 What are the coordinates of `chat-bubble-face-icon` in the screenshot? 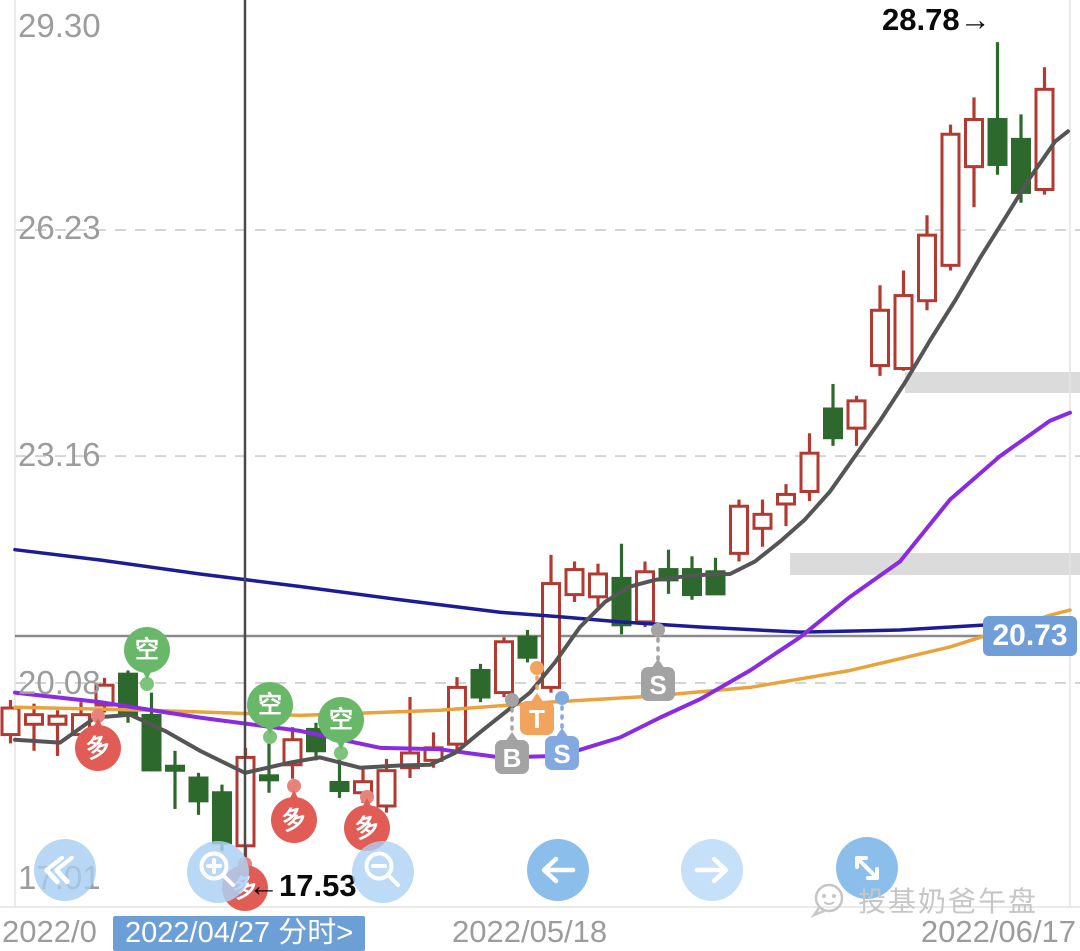 It's located at (827, 900).